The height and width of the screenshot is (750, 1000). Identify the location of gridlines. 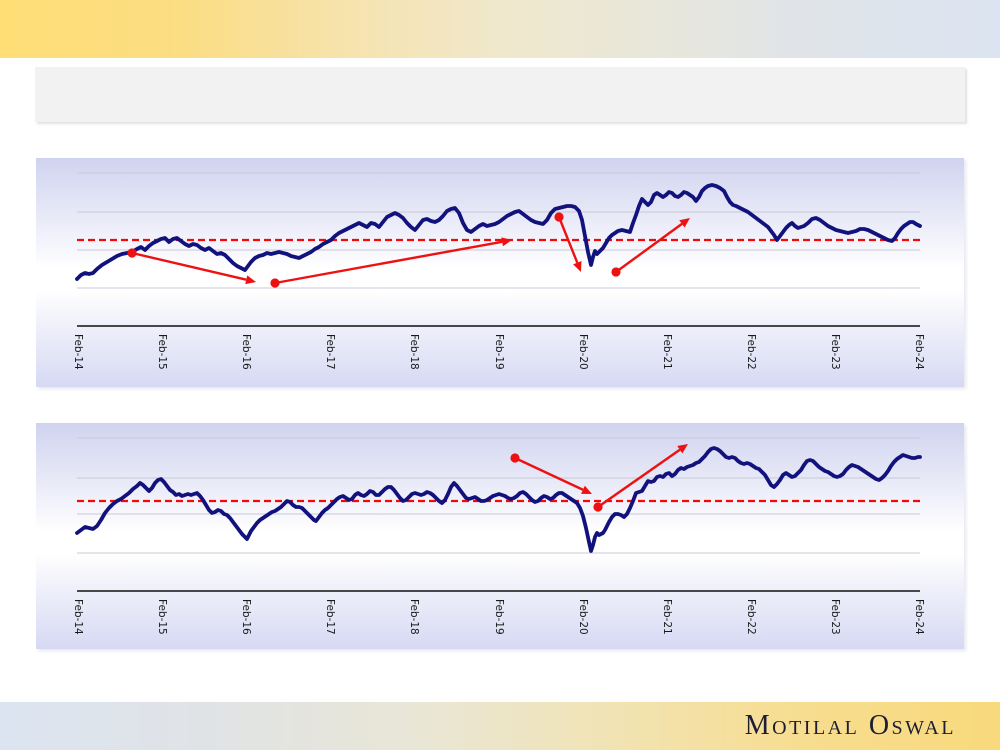
(498, 230).